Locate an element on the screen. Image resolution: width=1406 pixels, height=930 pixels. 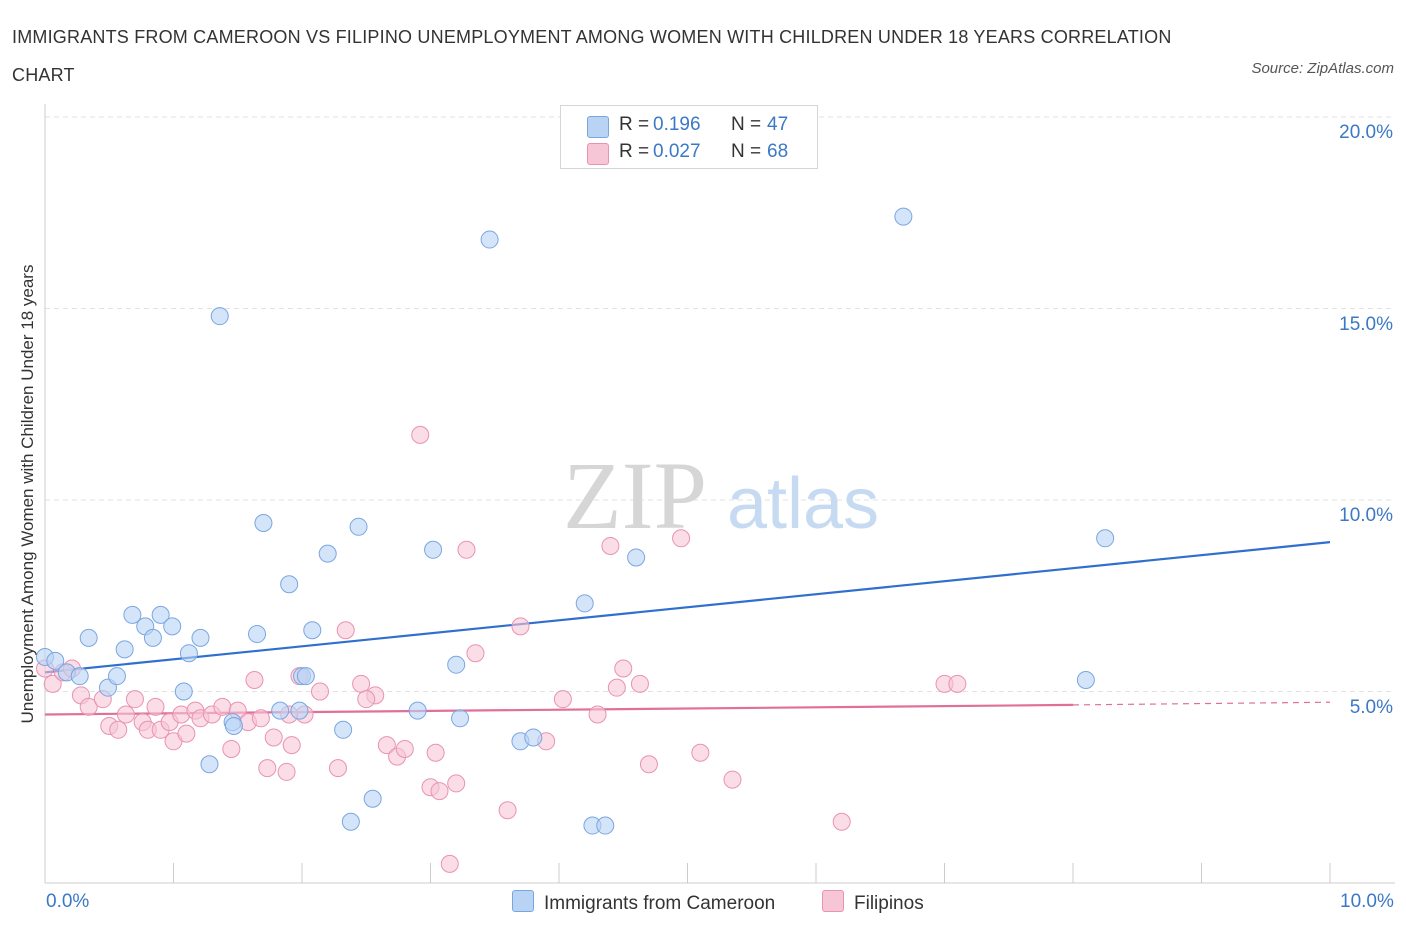
filipinos-trend-extension is located at coordinates (1201, 703).